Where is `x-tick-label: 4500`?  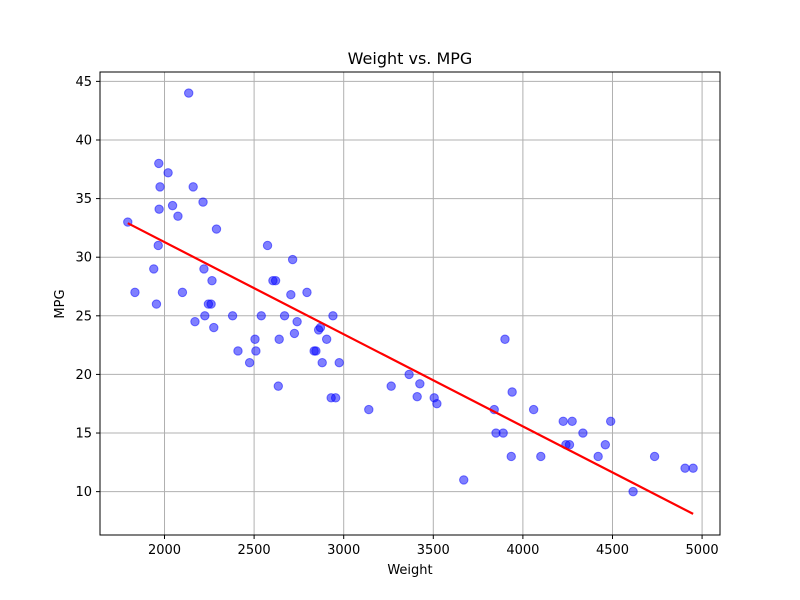
x-tick-label: 4500 is located at coordinates (612, 550).